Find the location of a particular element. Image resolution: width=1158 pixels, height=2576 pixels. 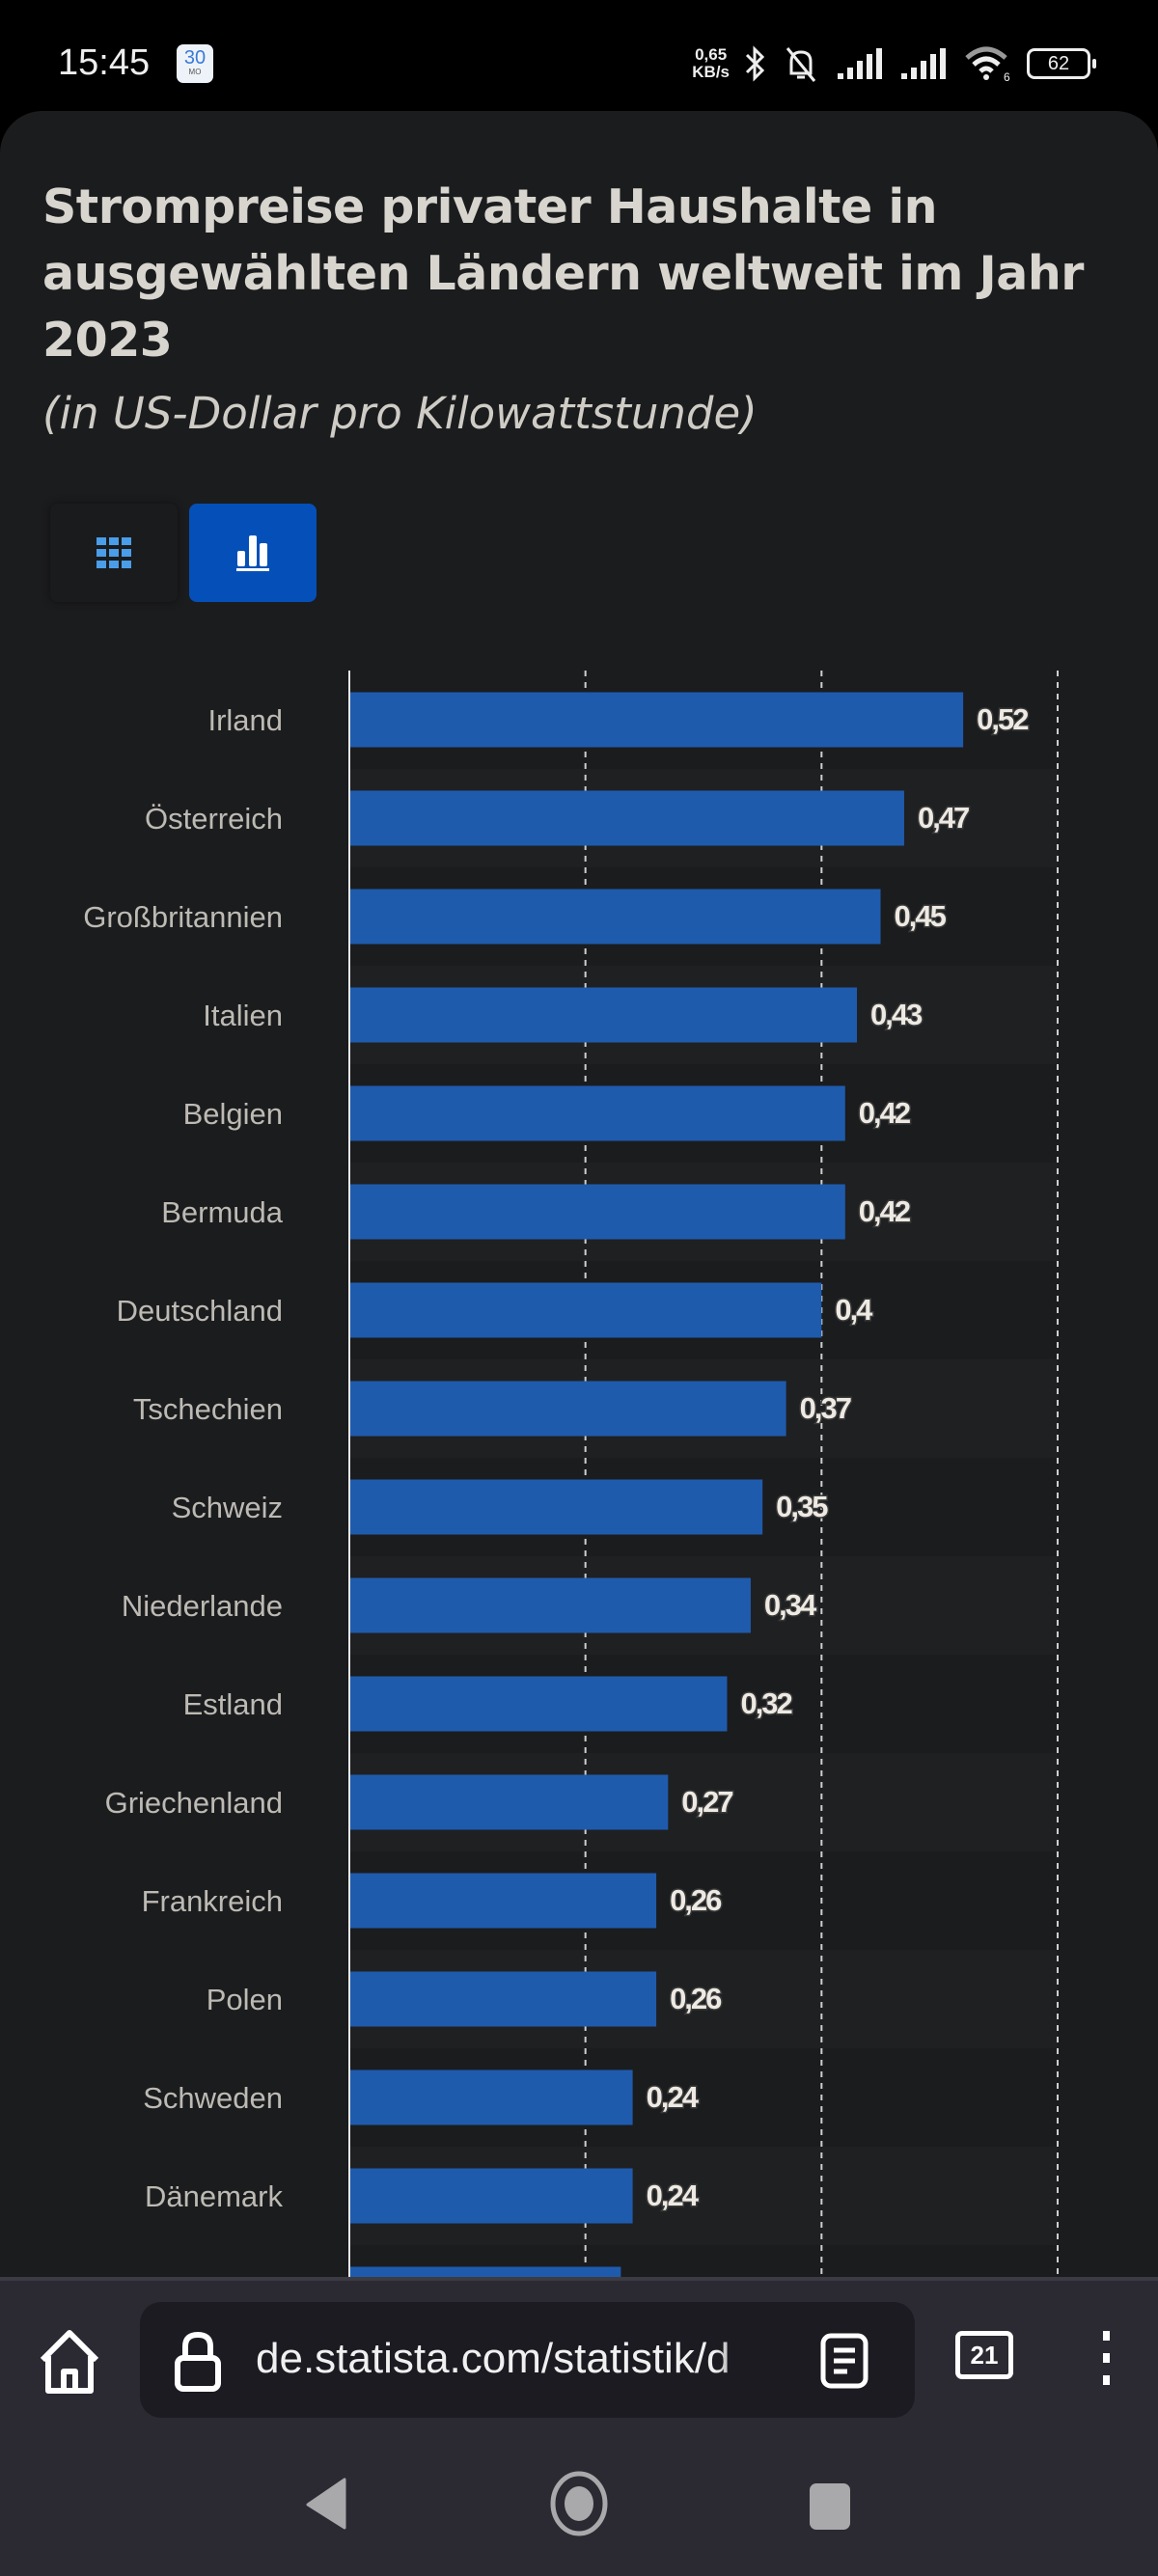

category-label: Frankreich is located at coordinates (212, 1901).